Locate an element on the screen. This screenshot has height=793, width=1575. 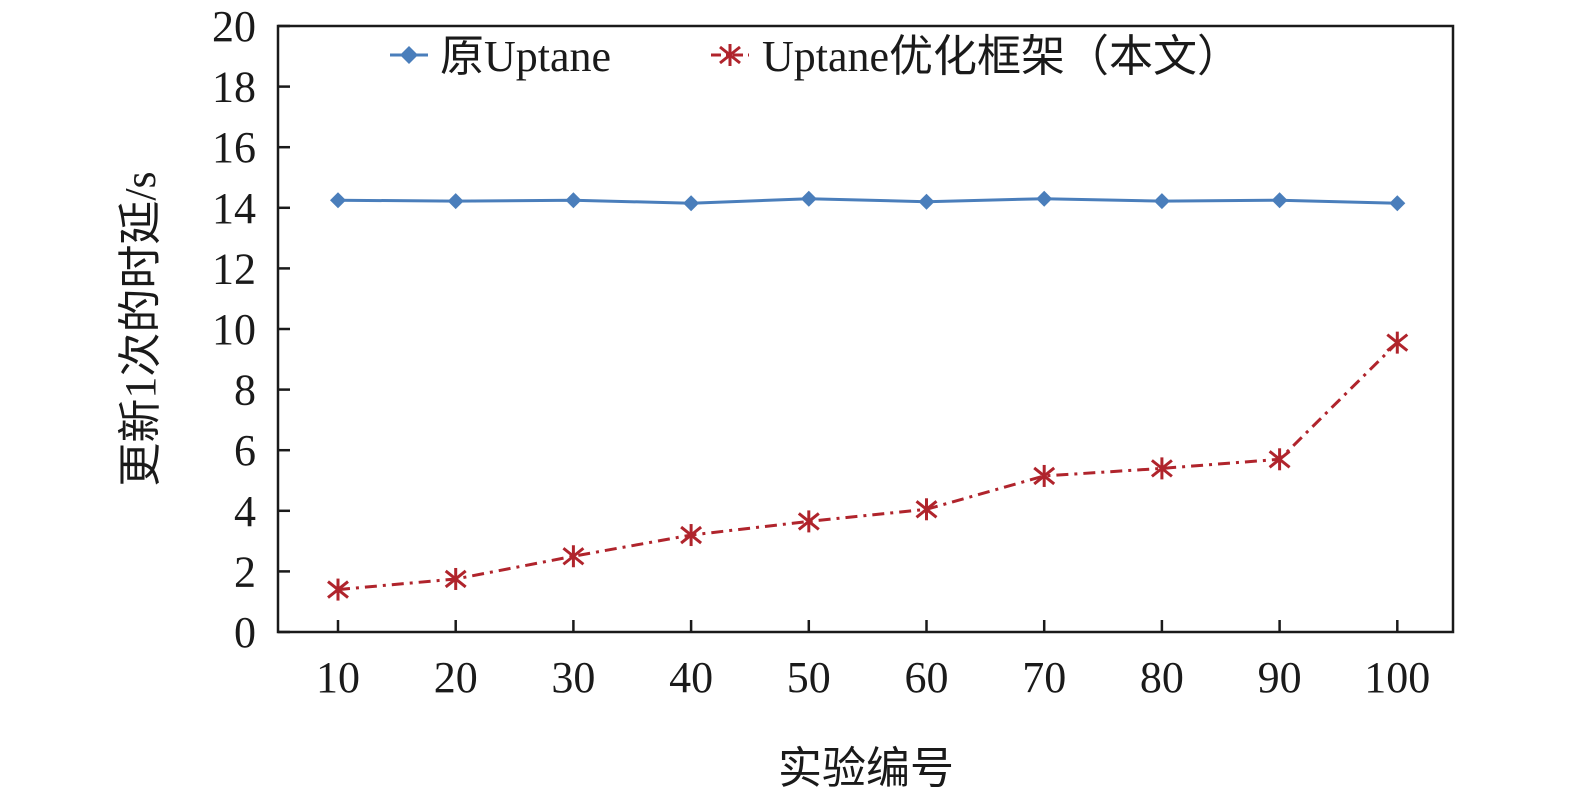
y-tick-label: 14 is located at coordinates (234, 208).